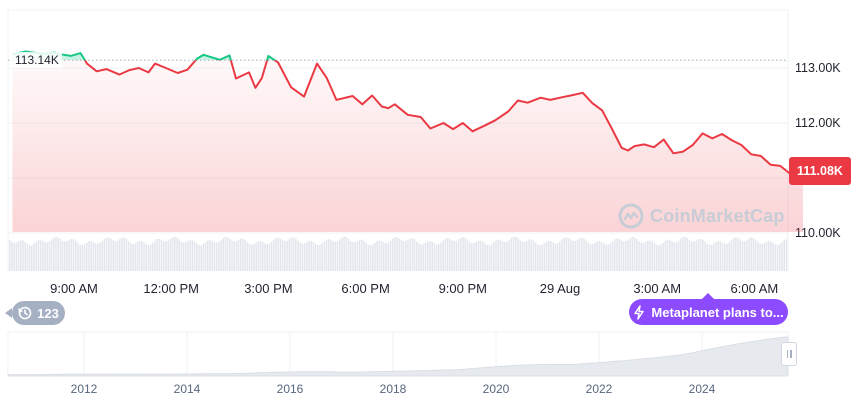 The image size is (860, 401). I want to click on navigator-handle, so click(789, 354).